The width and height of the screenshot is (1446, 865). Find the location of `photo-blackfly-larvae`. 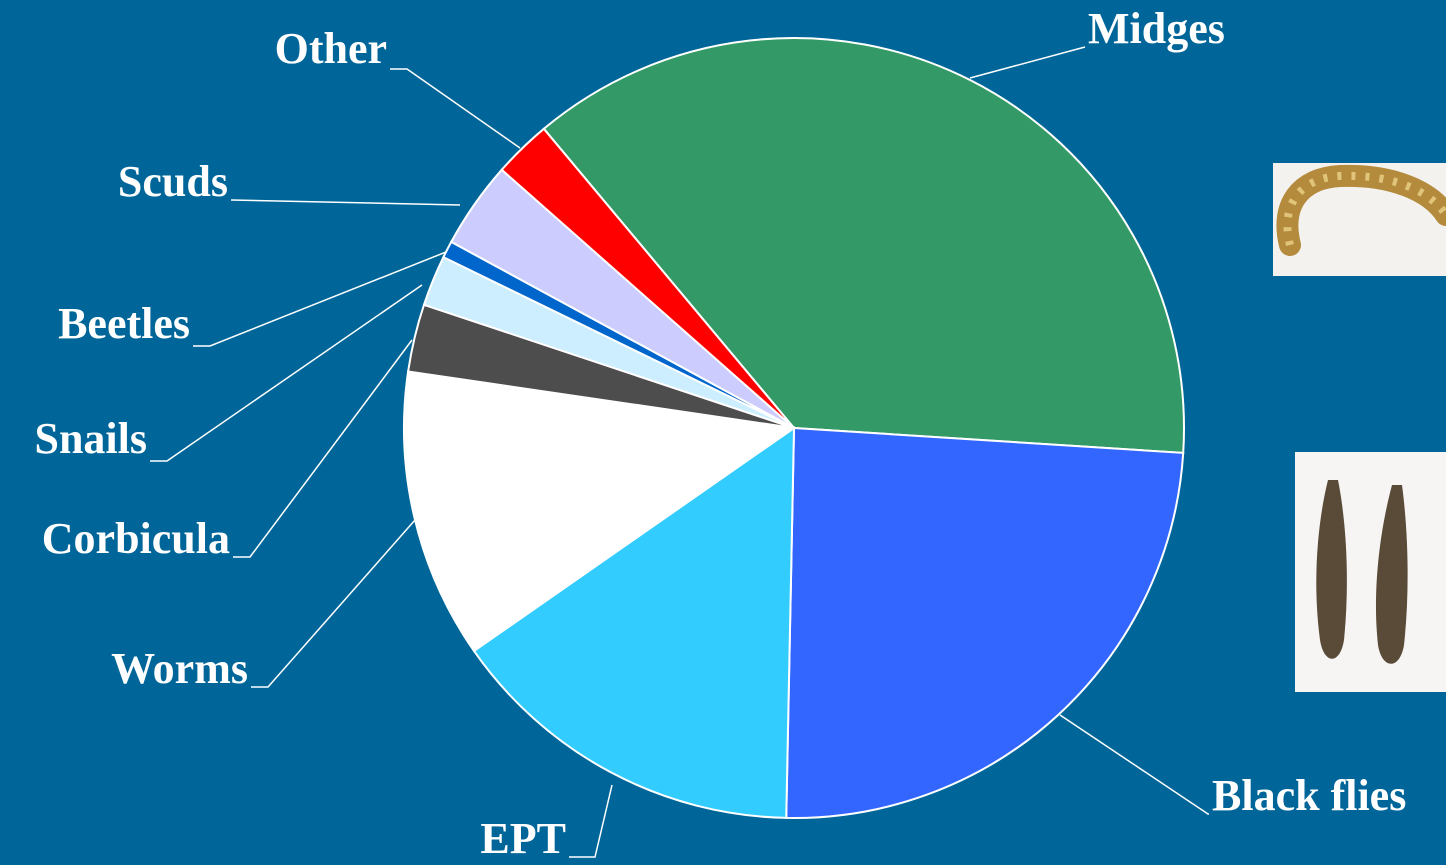

photo-blackfly-larvae is located at coordinates (1370, 572).